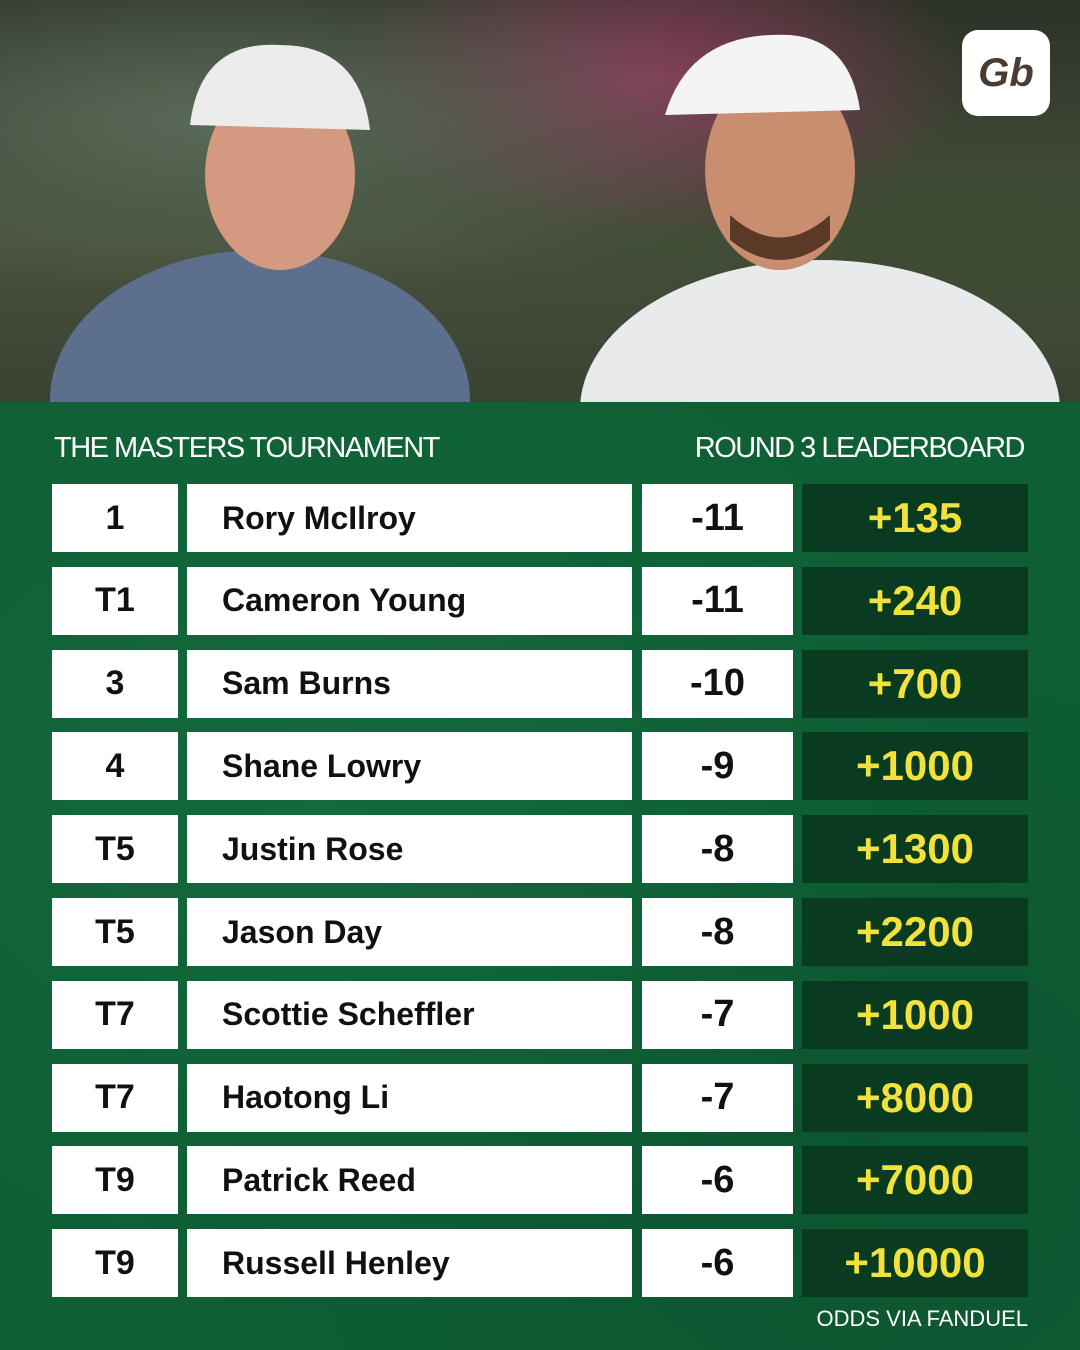  Describe the element at coordinates (717, 766) in the screenshot. I see `score-cell: -9` at that location.